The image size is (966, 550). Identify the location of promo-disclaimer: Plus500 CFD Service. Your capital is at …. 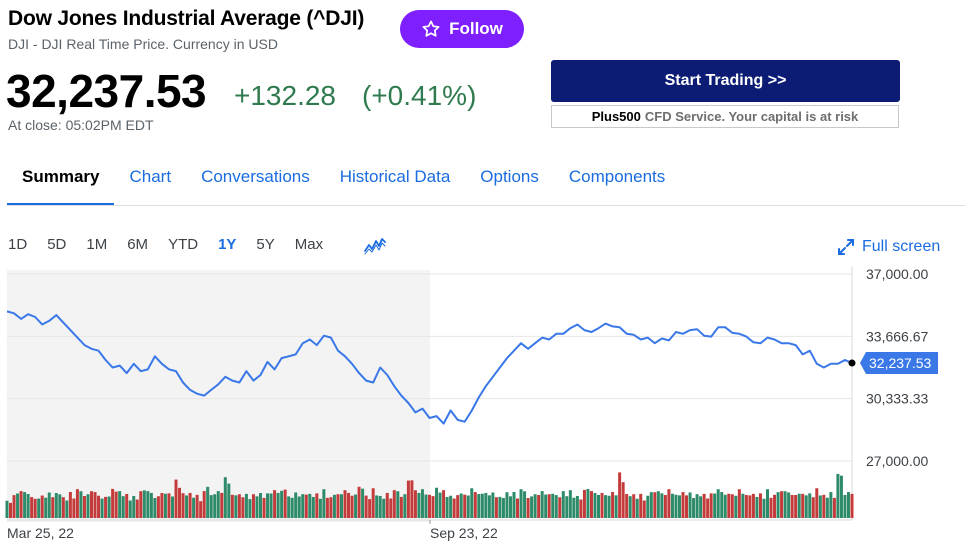
(725, 116).